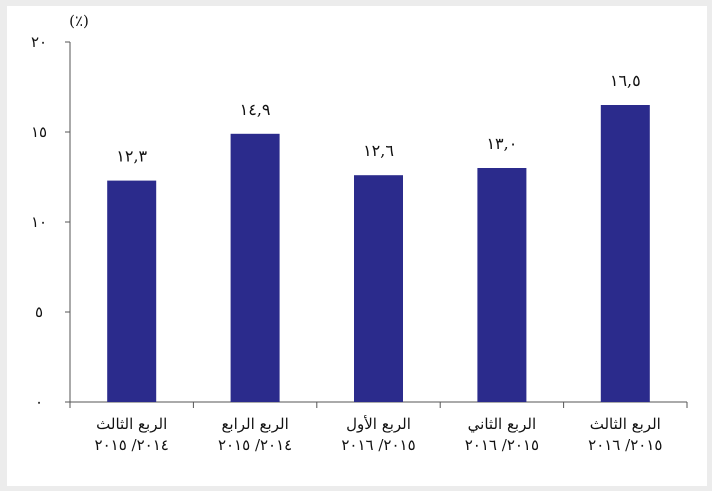 The height and width of the screenshot is (491, 712). What do you see at coordinates (39, 132) in the screenshot?
I see `y-tick-label: ١٥` at bounding box center [39, 132].